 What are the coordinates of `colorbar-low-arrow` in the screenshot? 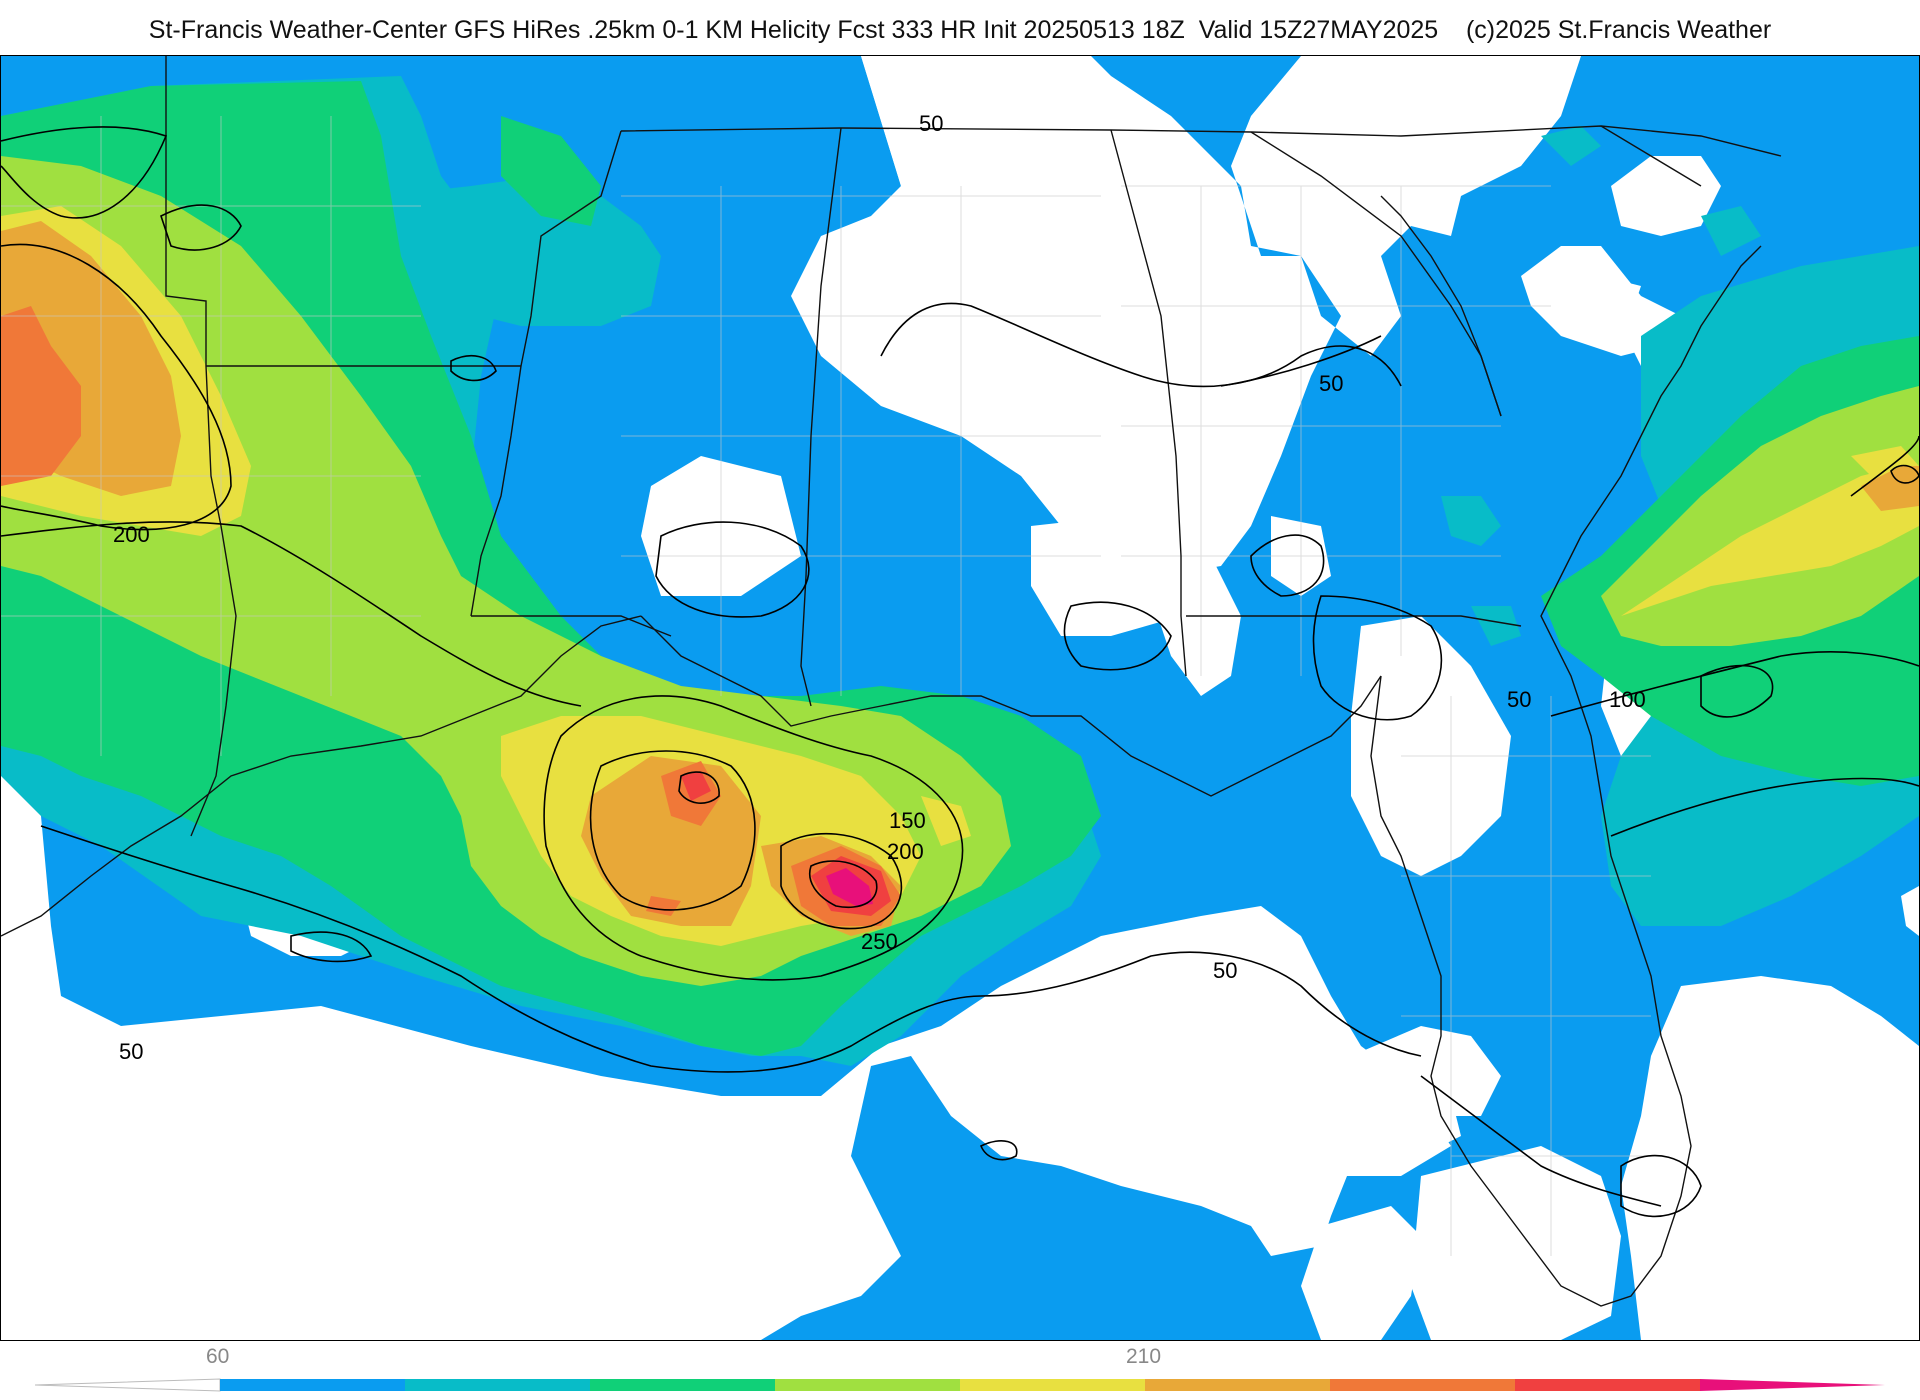 It's located at (128, 1385).